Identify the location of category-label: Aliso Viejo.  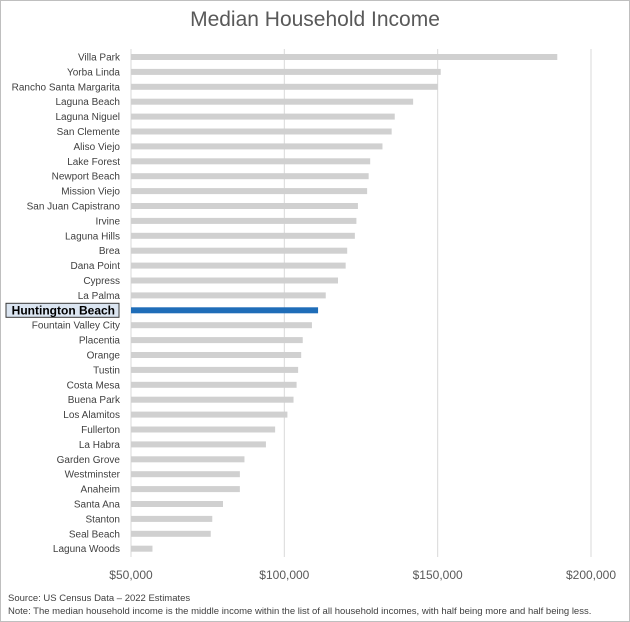
(96, 147).